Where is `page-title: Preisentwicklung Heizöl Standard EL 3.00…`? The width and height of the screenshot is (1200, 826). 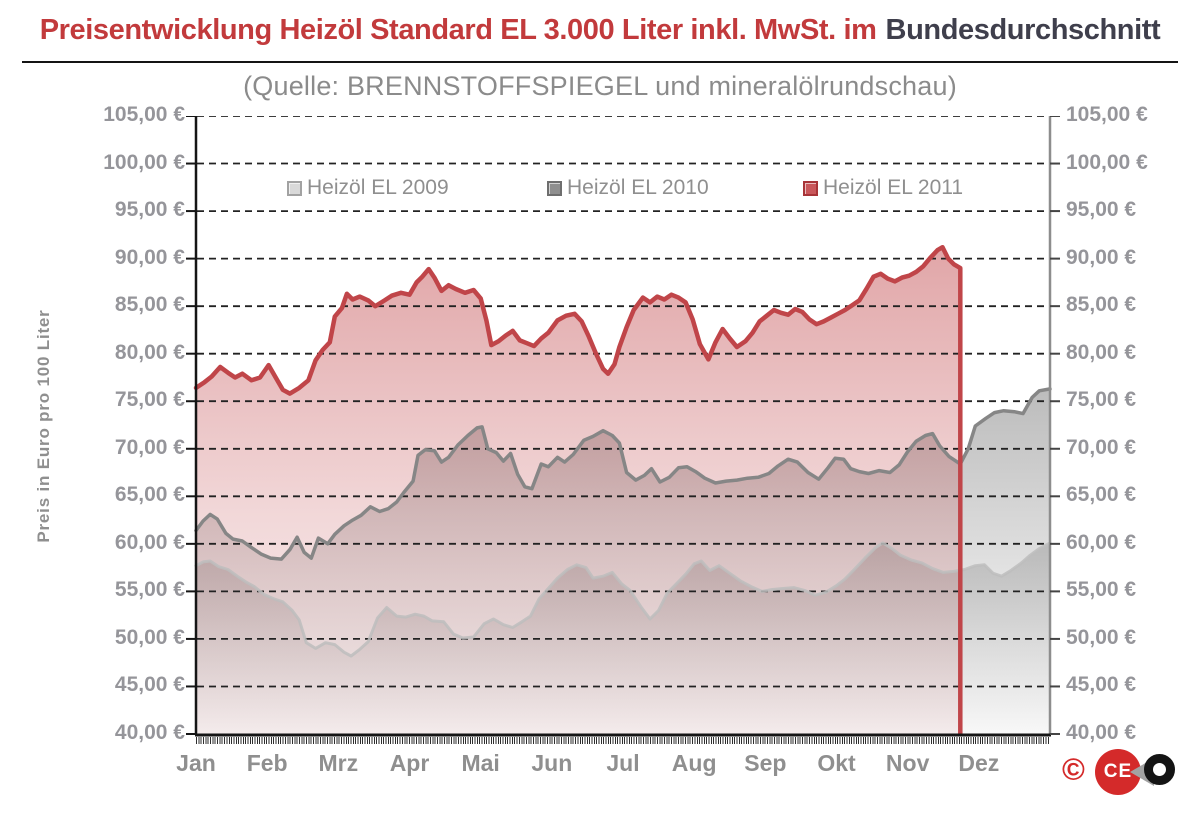 page-title: Preisentwicklung Heizöl Standard EL 3.00… is located at coordinates (600, 30).